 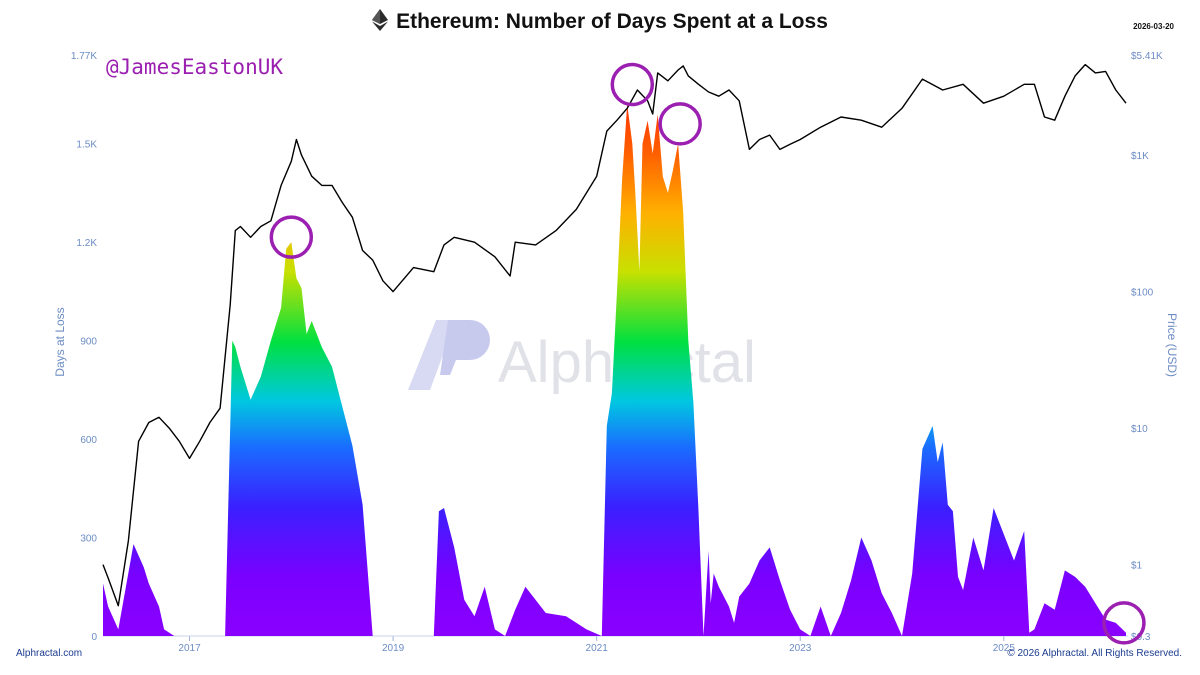 What do you see at coordinates (800, 648) in the screenshot?
I see `x-tick-label: 2023` at bounding box center [800, 648].